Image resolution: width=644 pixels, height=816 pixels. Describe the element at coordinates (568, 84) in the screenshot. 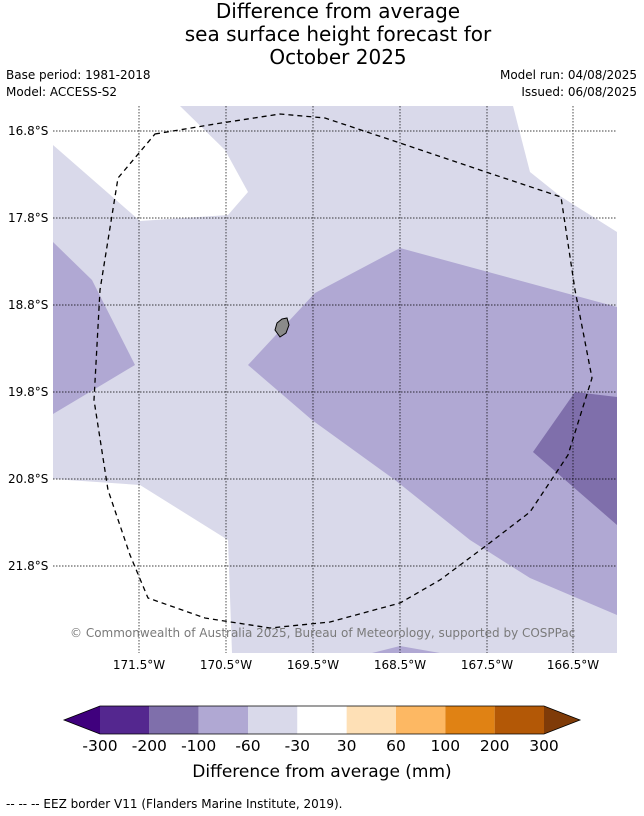

I see `meta-right: Model run: 04/08/2025 Issued: 06/08/2025` at that location.